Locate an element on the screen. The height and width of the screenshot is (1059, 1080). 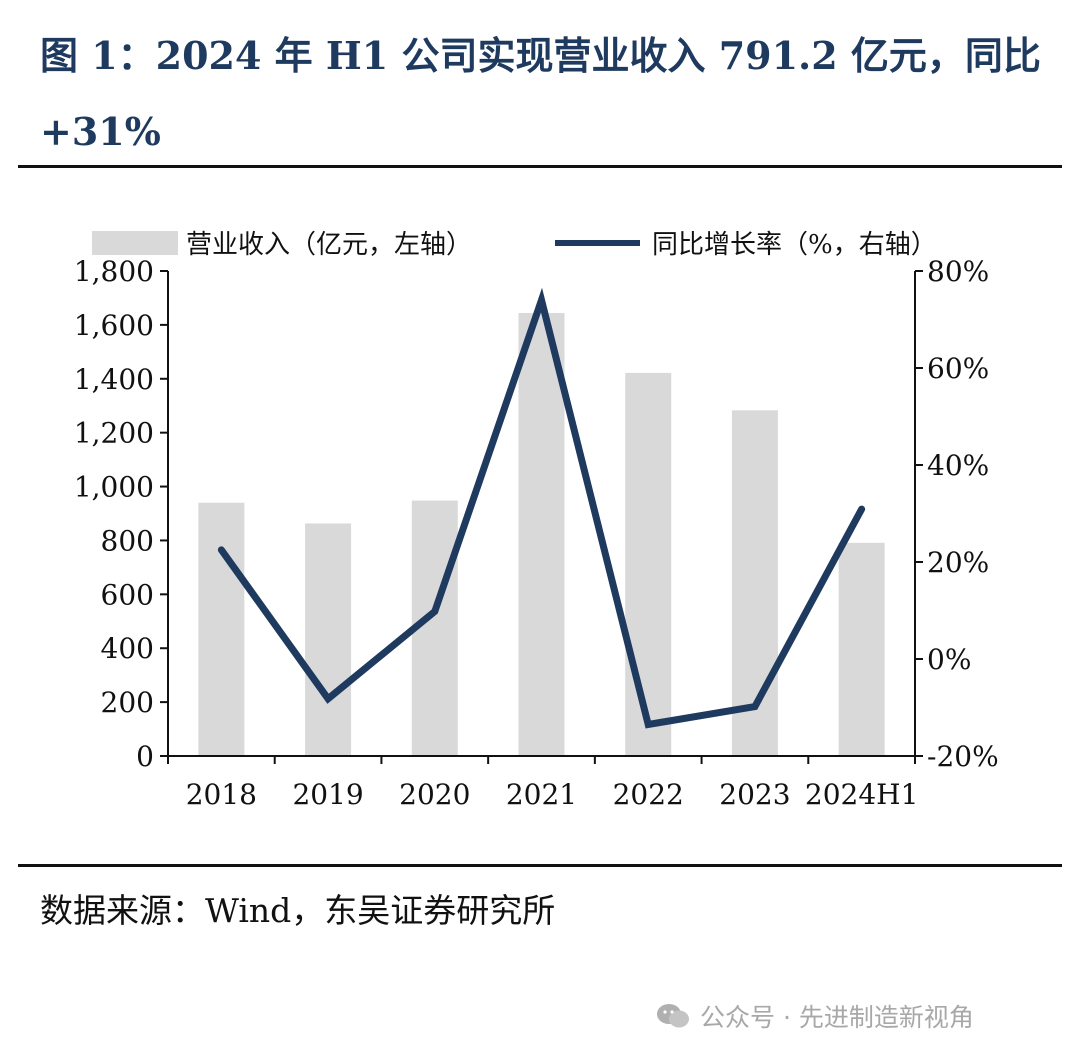
right-tick-label: 60% is located at coordinates (958, 368).